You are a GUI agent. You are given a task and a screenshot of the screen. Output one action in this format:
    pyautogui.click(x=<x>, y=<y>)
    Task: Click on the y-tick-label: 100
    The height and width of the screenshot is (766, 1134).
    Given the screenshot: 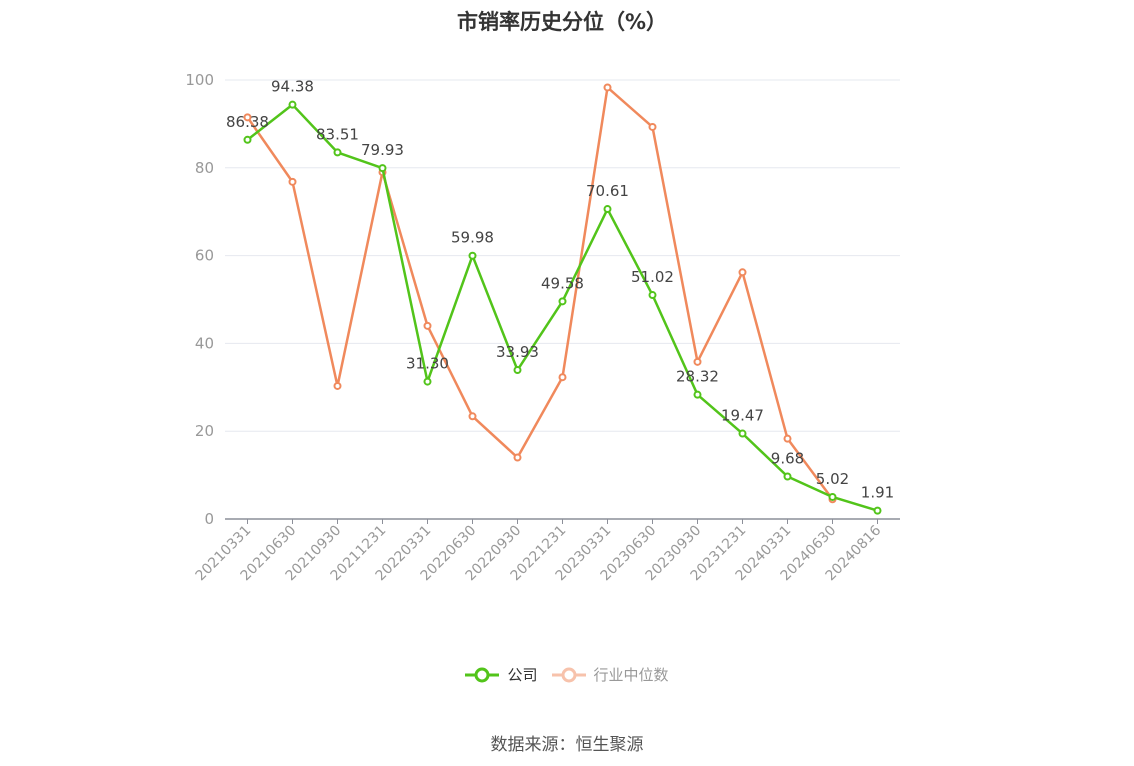 What is the action you would take?
    pyautogui.click(x=199, y=80)
    